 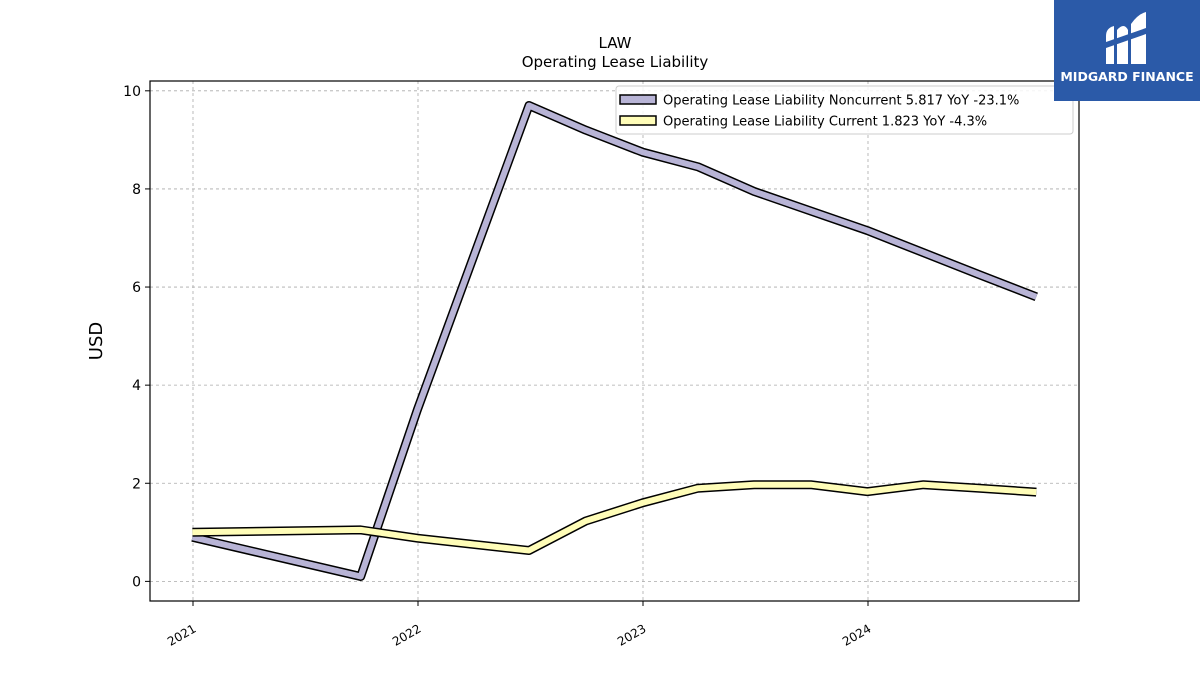 I want to click on y-tick-label: 2, so click(x=136, y=484).